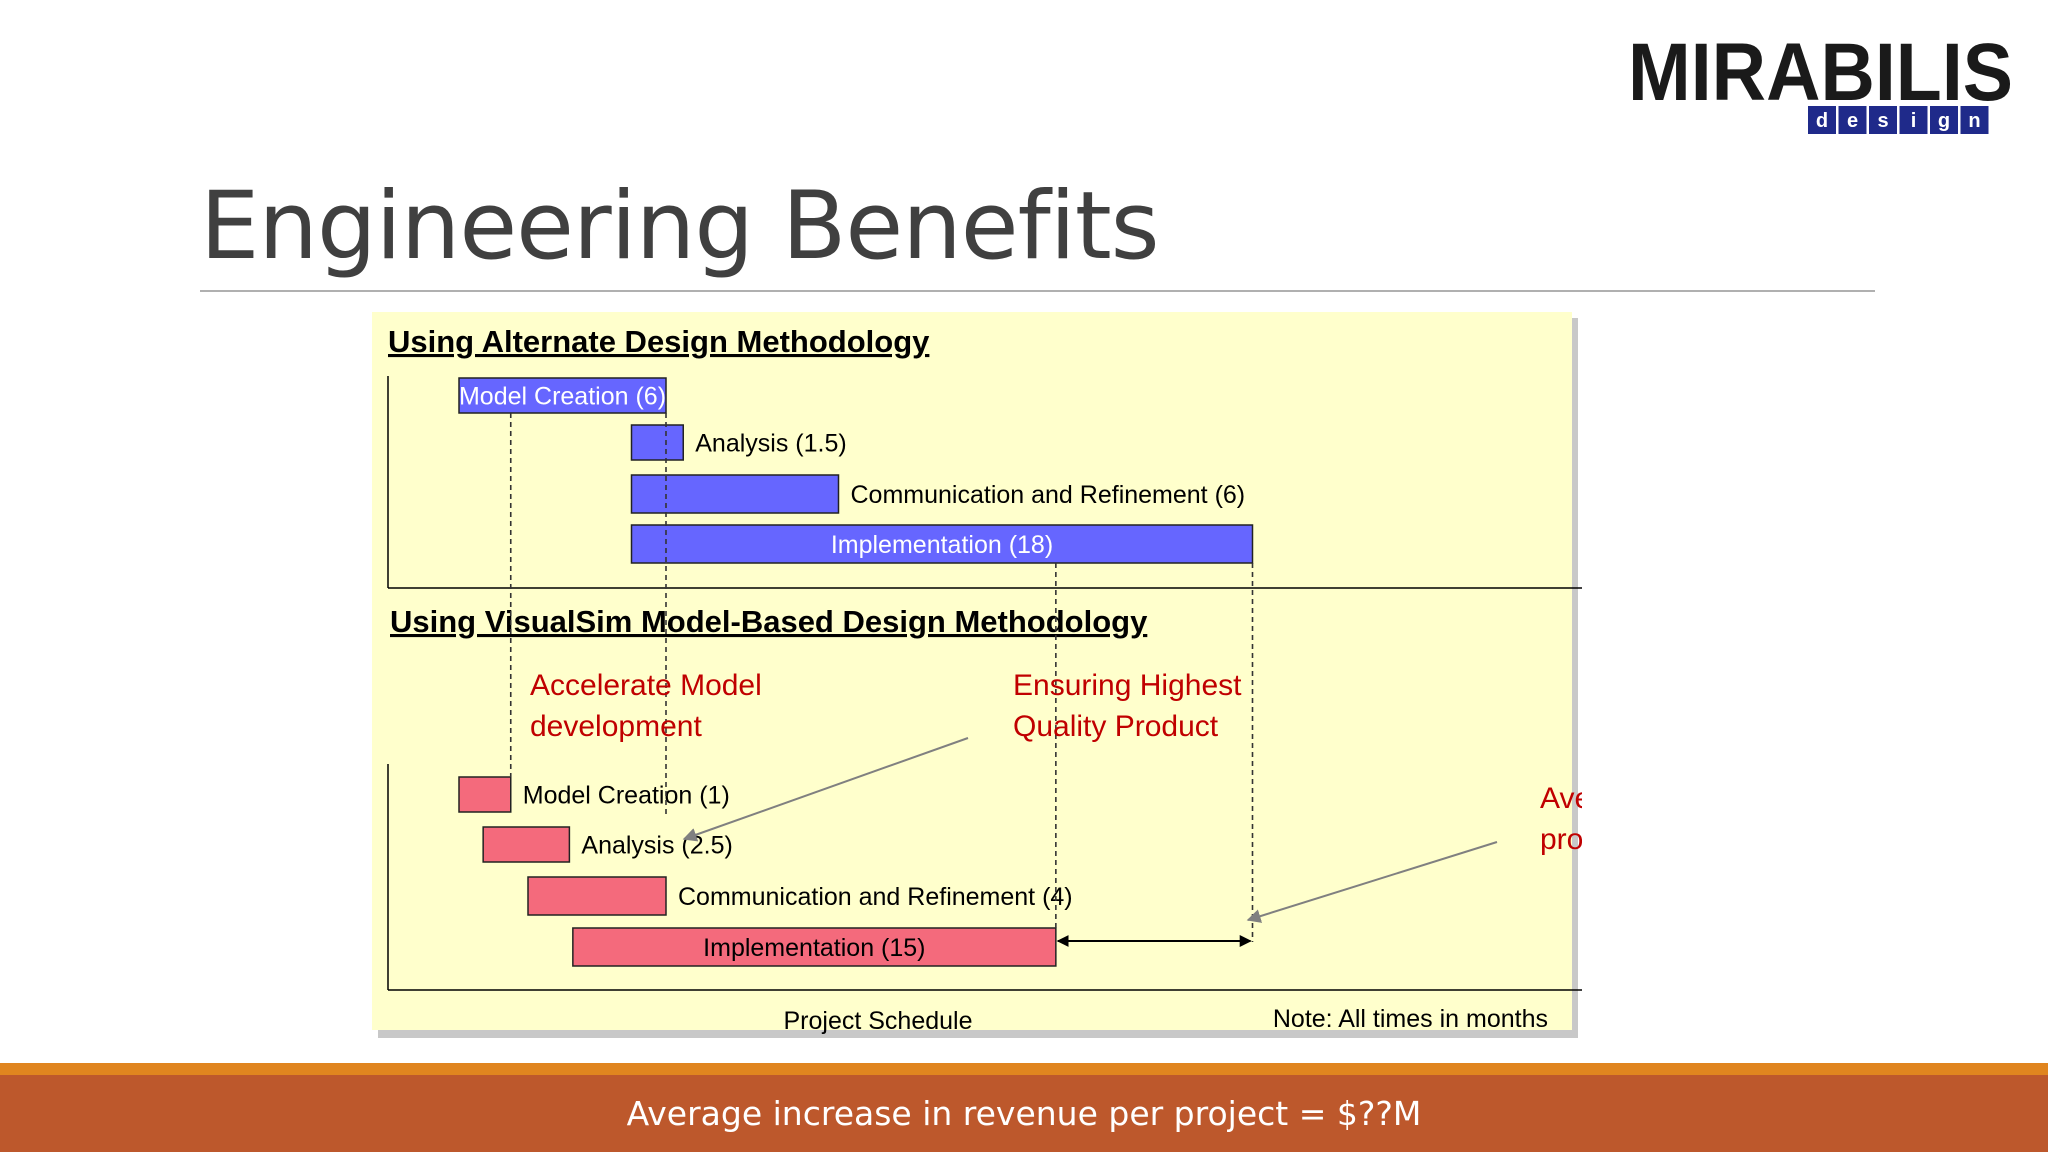  I want to click on gantt-bar-label: Implementation (18), so click(942, 545).